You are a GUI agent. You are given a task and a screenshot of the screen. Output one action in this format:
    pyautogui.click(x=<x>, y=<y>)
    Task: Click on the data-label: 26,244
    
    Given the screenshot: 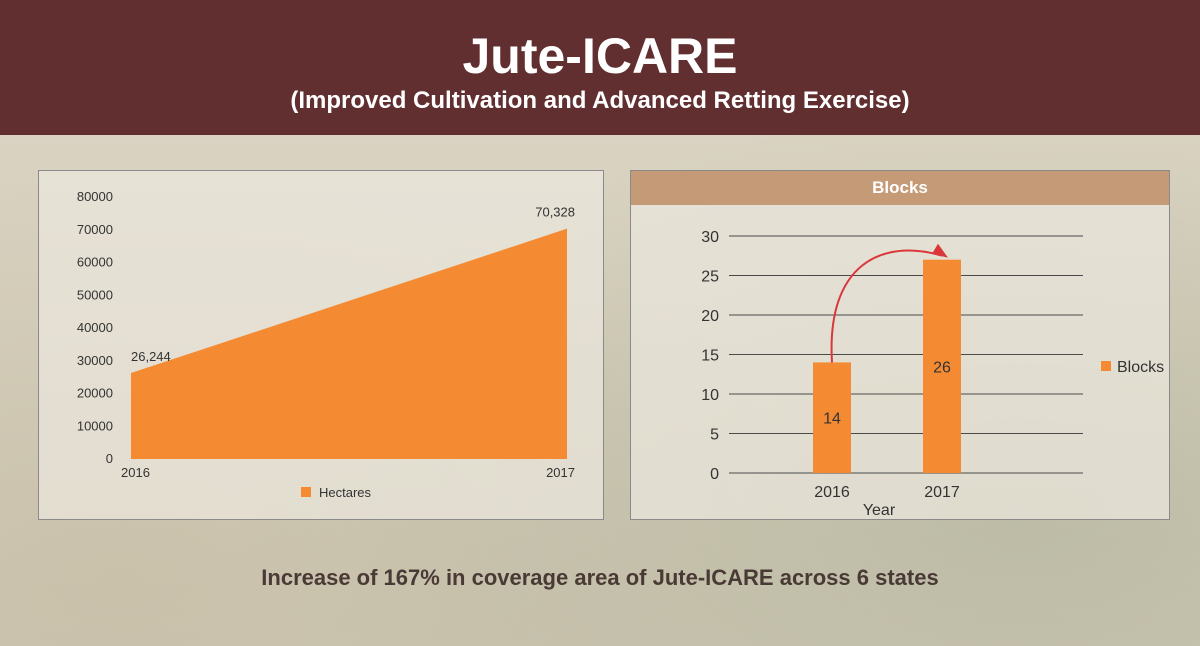 What is the action you would take?
    pyautogui.click(x=151, y=356)
    